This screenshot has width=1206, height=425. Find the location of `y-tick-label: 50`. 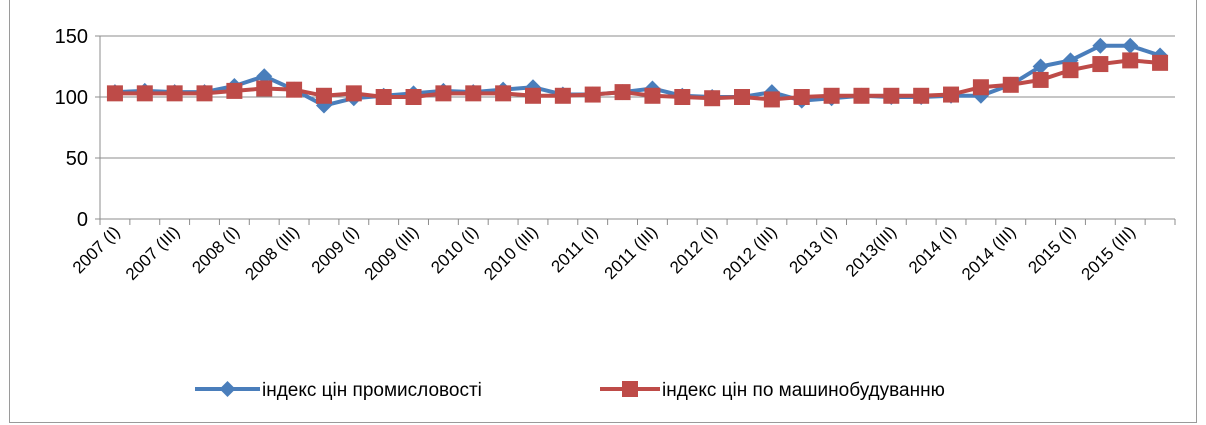

y-tick-label: 50 is located at coordinates (77, 159).